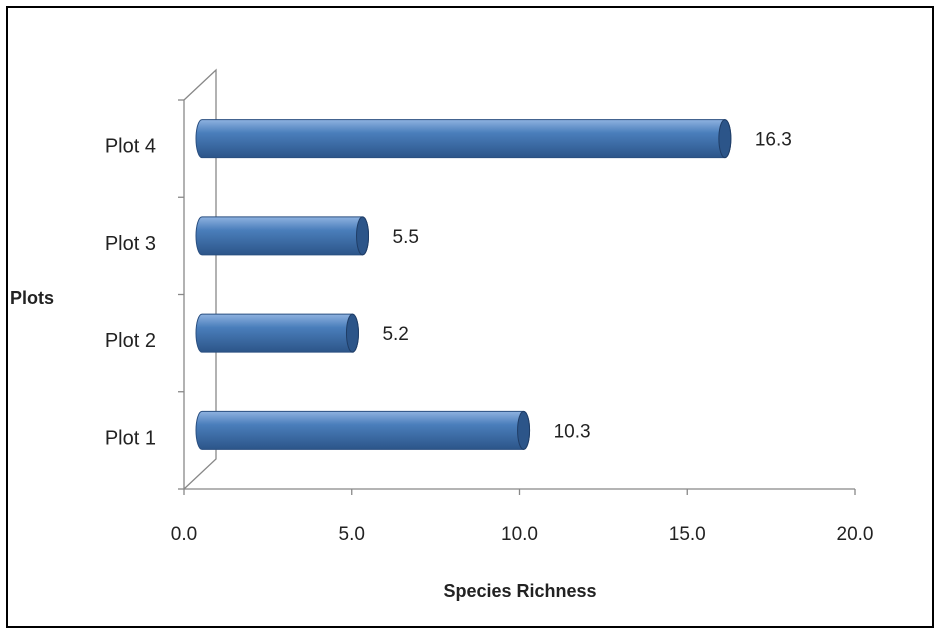  What do you see at coordinates (572, 431) in the screenshot?
I see `data-label: 10.3` at bounding box center [572, 431].